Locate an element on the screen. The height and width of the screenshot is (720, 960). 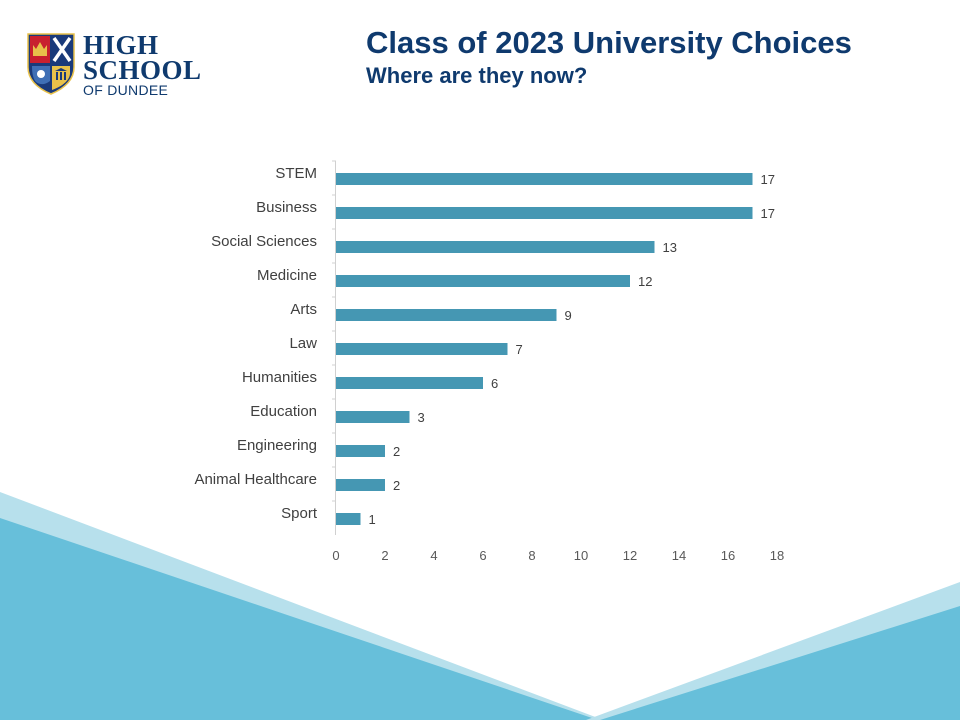
category-label: Arts is located at coordinates (303, 309).